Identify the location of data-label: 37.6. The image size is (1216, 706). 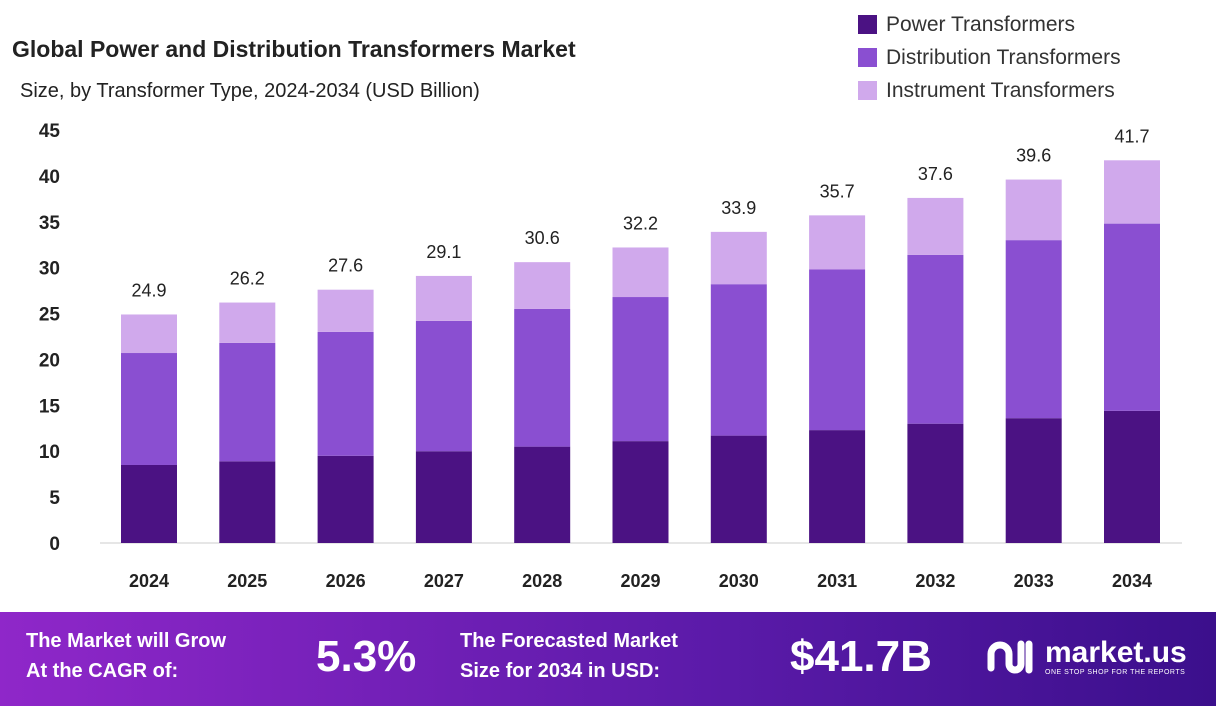
(935, 174).